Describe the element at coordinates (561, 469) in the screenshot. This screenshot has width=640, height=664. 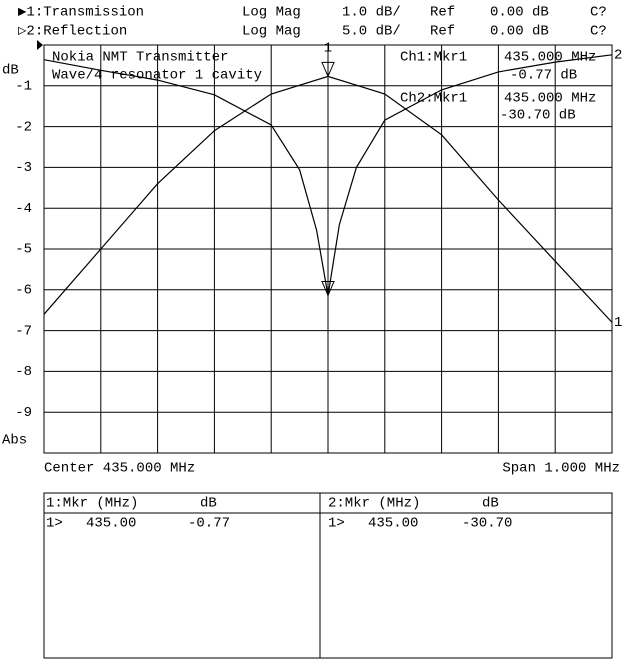
I see `span: Span 1.000 MHz` at that location.